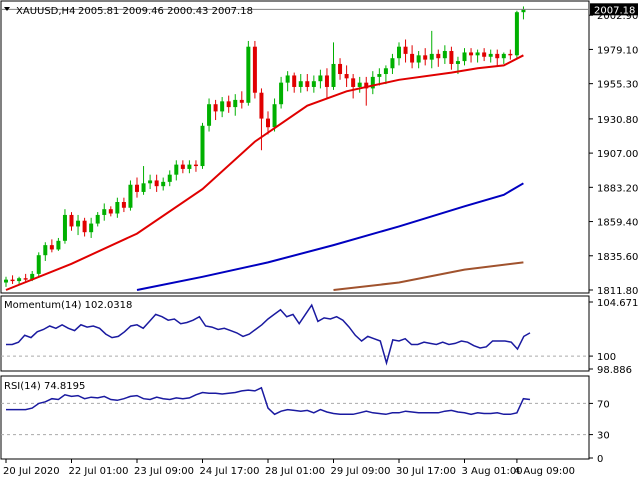 This screenshot has height=480, width=640. Describe the element at coordinates (426, 471) in the screenshot. I see `time-tick-label: 30 Jul 17:00` at that location.